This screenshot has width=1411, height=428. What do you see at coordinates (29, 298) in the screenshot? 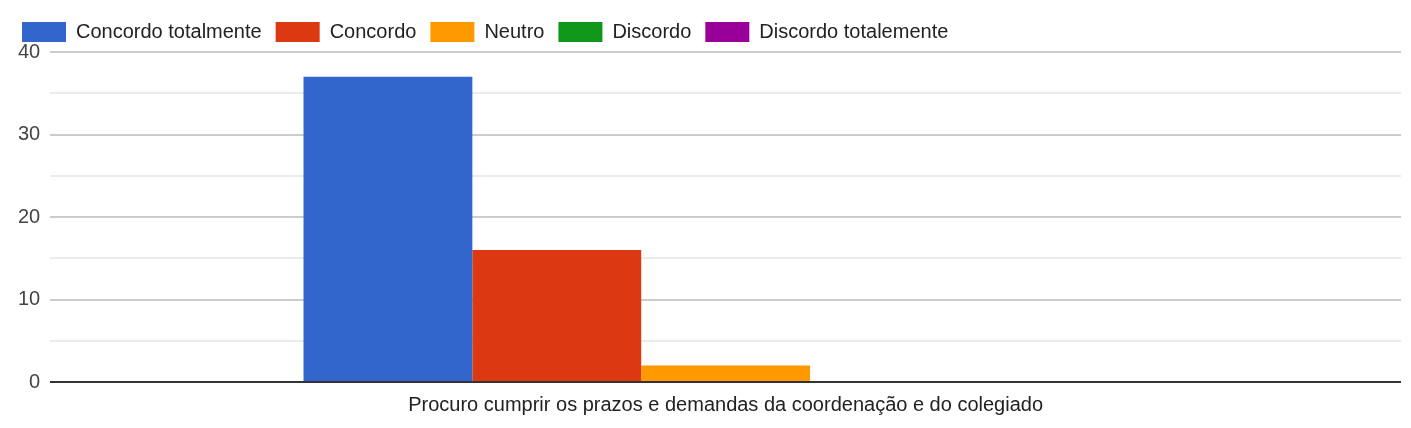
I see `y-tick-label: 10` at bounding box center [29, 298].